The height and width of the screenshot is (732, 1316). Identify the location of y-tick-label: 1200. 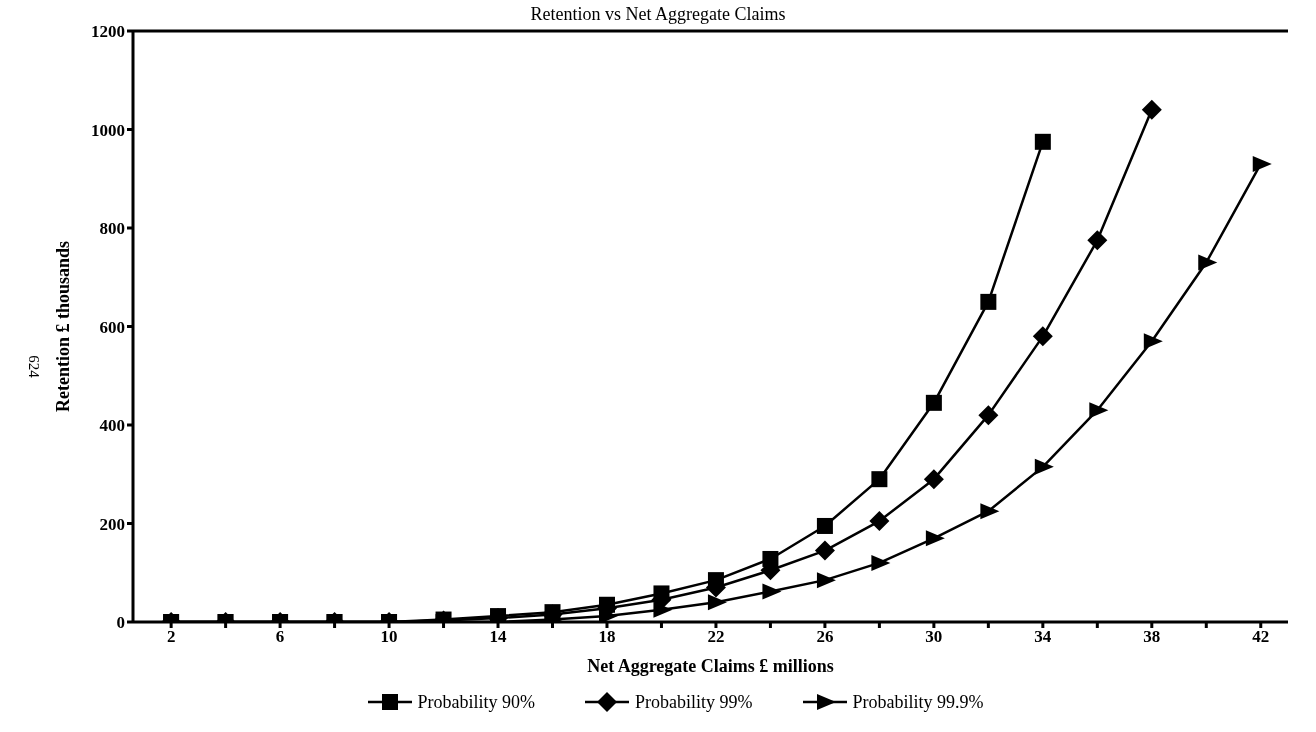
(108, 32).